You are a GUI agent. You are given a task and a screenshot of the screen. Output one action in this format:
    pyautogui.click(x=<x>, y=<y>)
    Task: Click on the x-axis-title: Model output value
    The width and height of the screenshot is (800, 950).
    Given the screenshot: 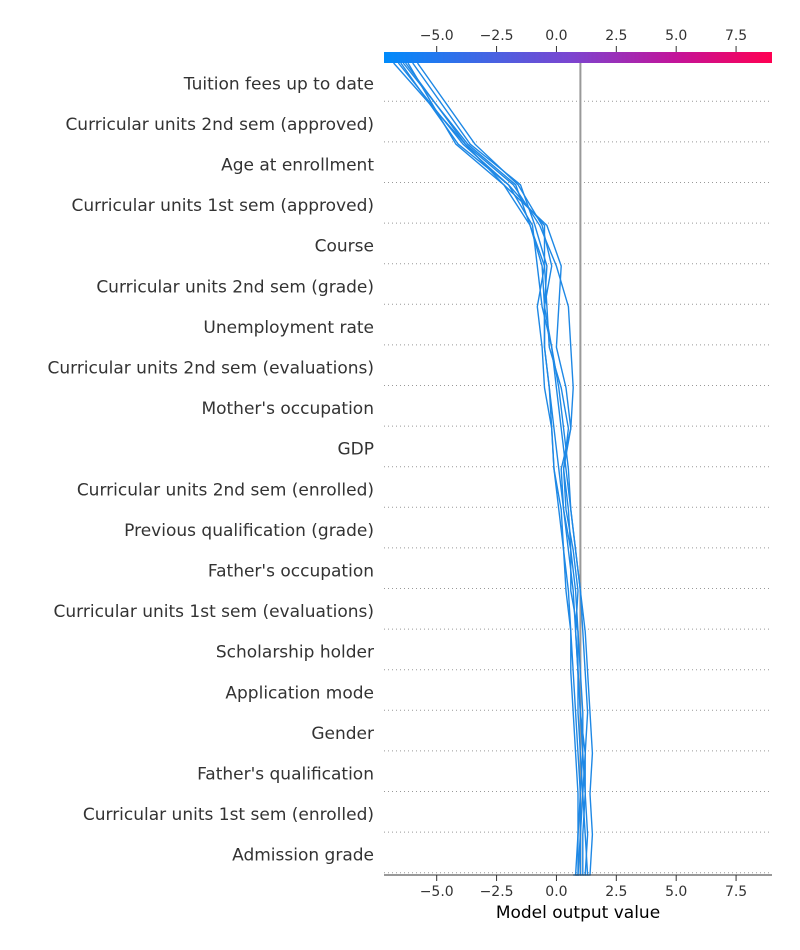 What is the action you would take?
    pyautogui.click(x=578, y=913)
    